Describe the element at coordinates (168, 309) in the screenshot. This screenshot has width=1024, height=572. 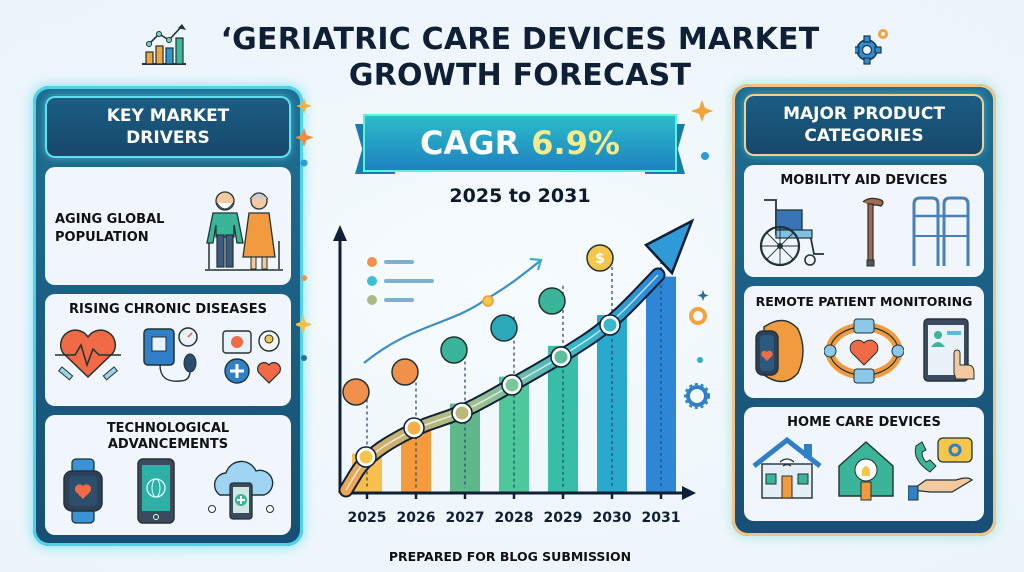
I see `card-title: RISING CHRONIC DISEASES` at that location.